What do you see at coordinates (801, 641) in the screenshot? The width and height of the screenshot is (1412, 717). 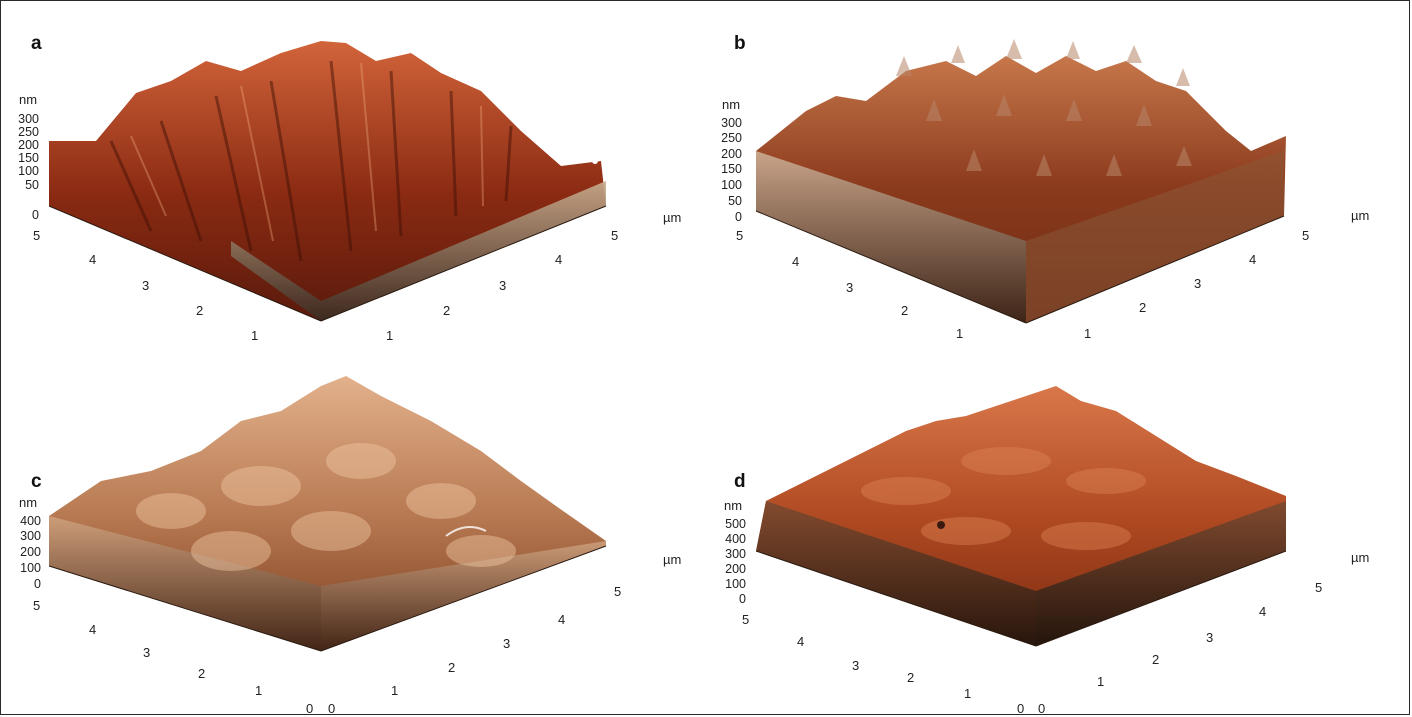 I see `left-axis-tick-d: 4` at bounding box center [801, 641].